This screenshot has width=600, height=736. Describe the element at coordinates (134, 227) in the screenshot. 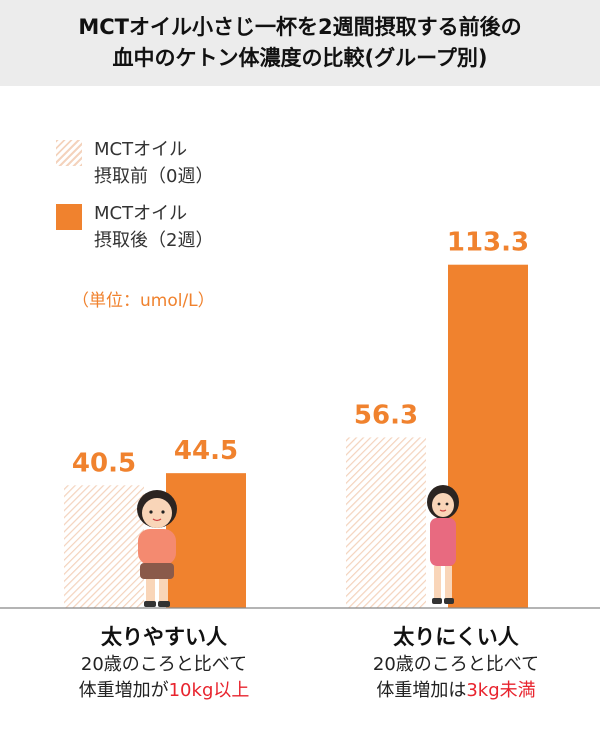

I see `legend-item-after: MCTオイル 摂取後（2週）` at that location.